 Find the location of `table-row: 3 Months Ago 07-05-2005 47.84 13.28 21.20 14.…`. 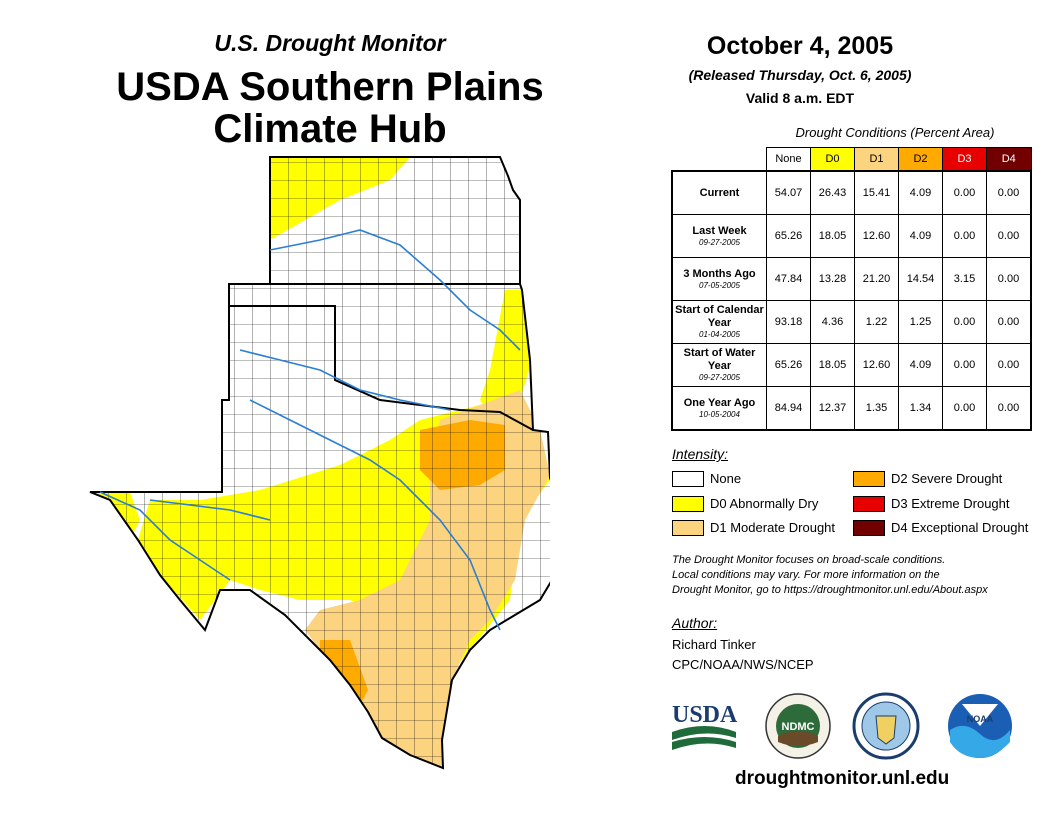

table-row: 3 Months Ago 07-05-2005 47.84 13.28 21.20 14.… is located at coordinates (851, 279).